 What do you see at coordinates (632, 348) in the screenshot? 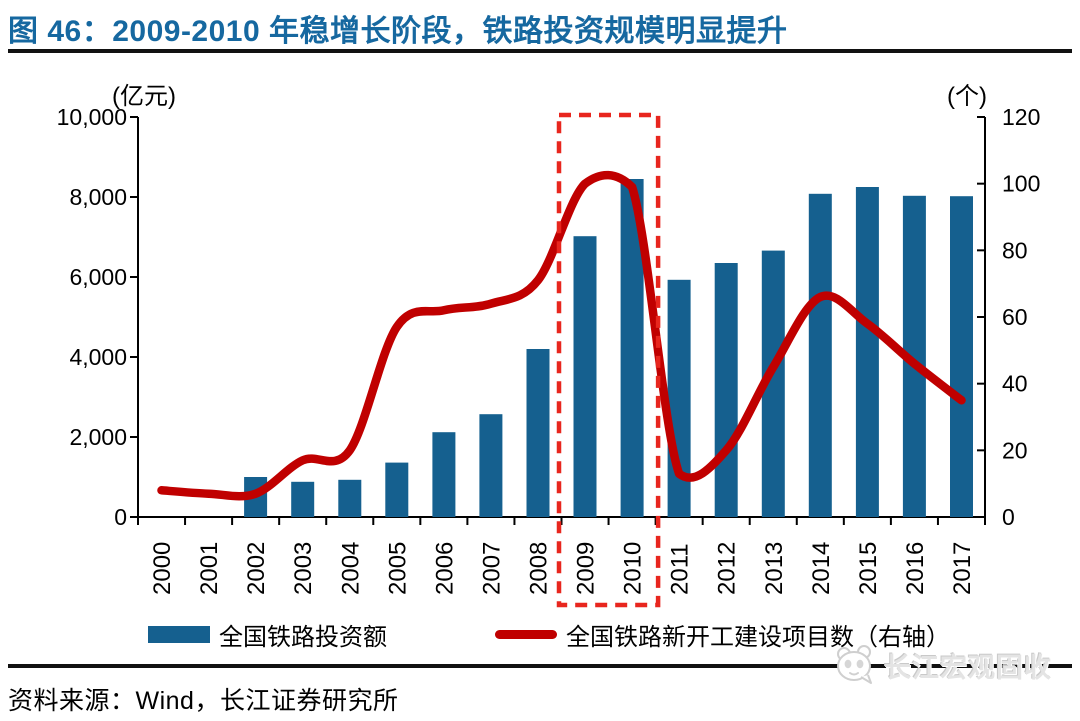
I see `bar-2010` at bounding box center [632, 348].